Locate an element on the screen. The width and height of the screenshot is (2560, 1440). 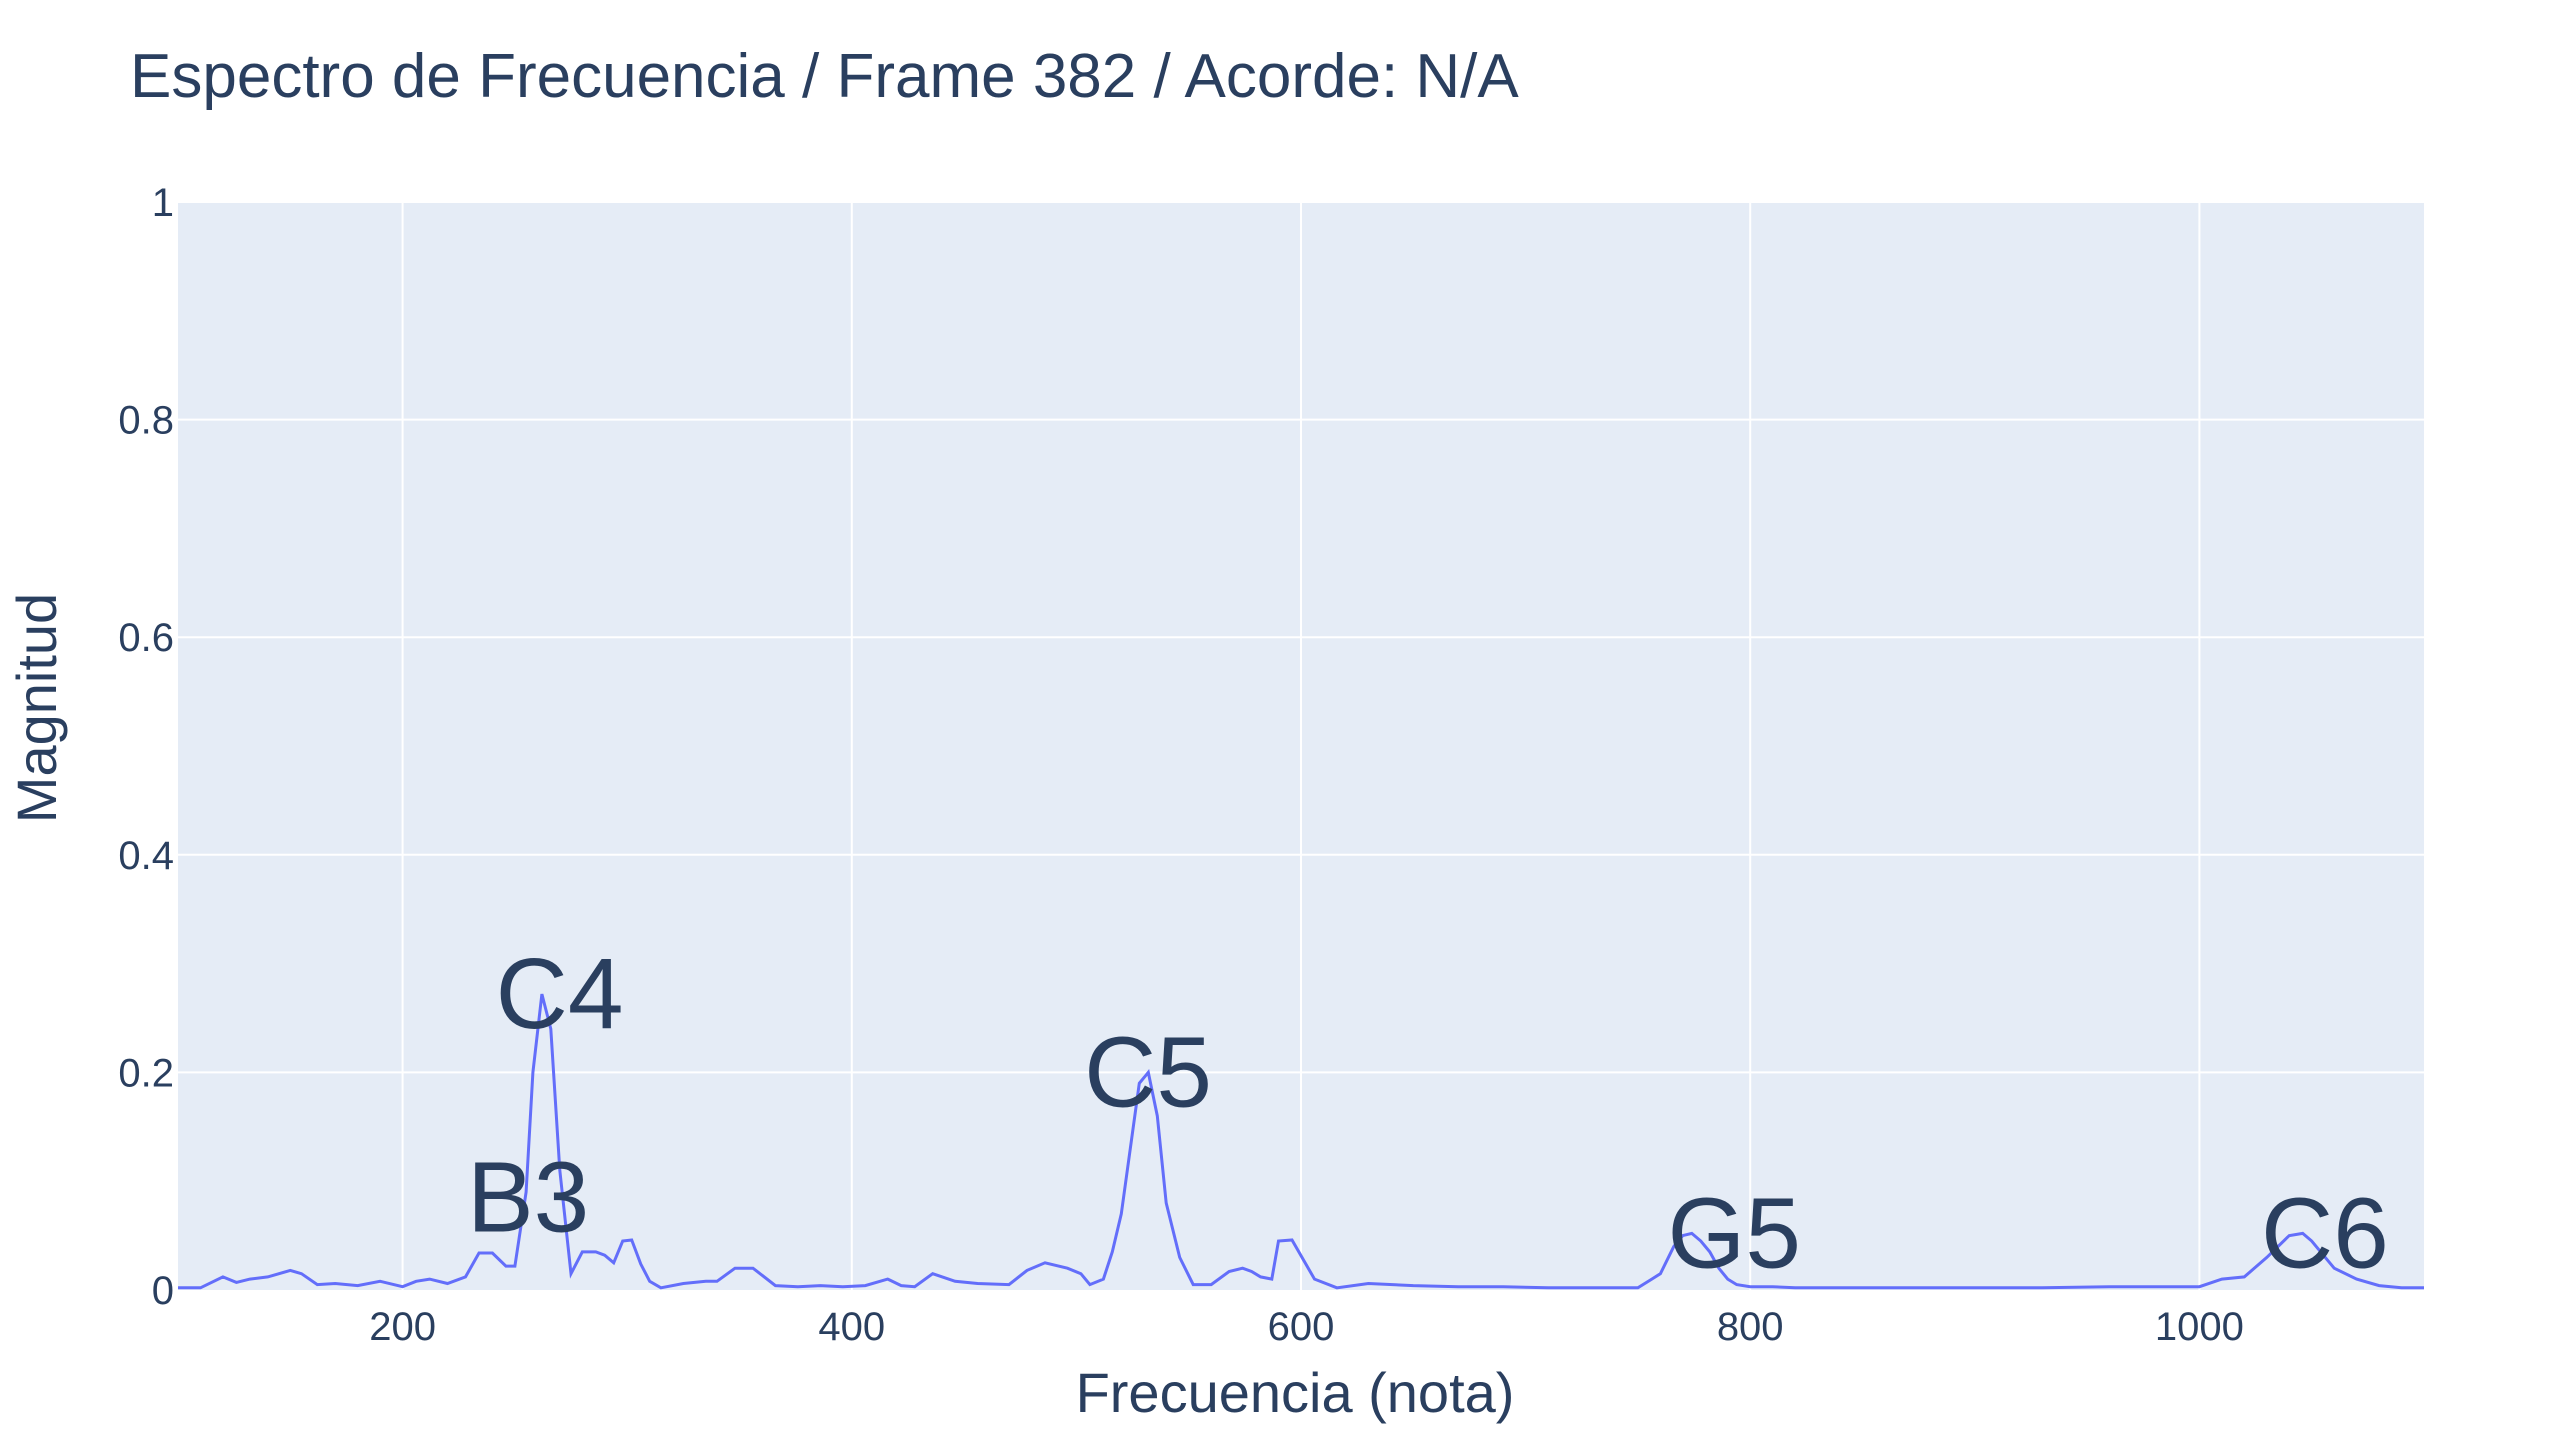
x-tick-labels: 200 400 600 800 1000 is located at coordinates (1306, 1327).